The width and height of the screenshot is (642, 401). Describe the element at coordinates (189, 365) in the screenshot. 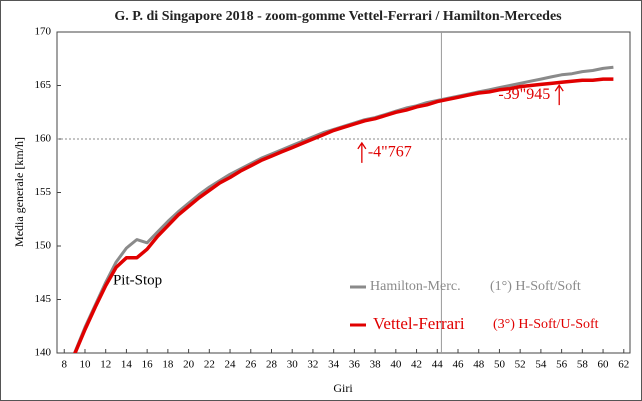

I see `x-tick-label: 20` at that location.